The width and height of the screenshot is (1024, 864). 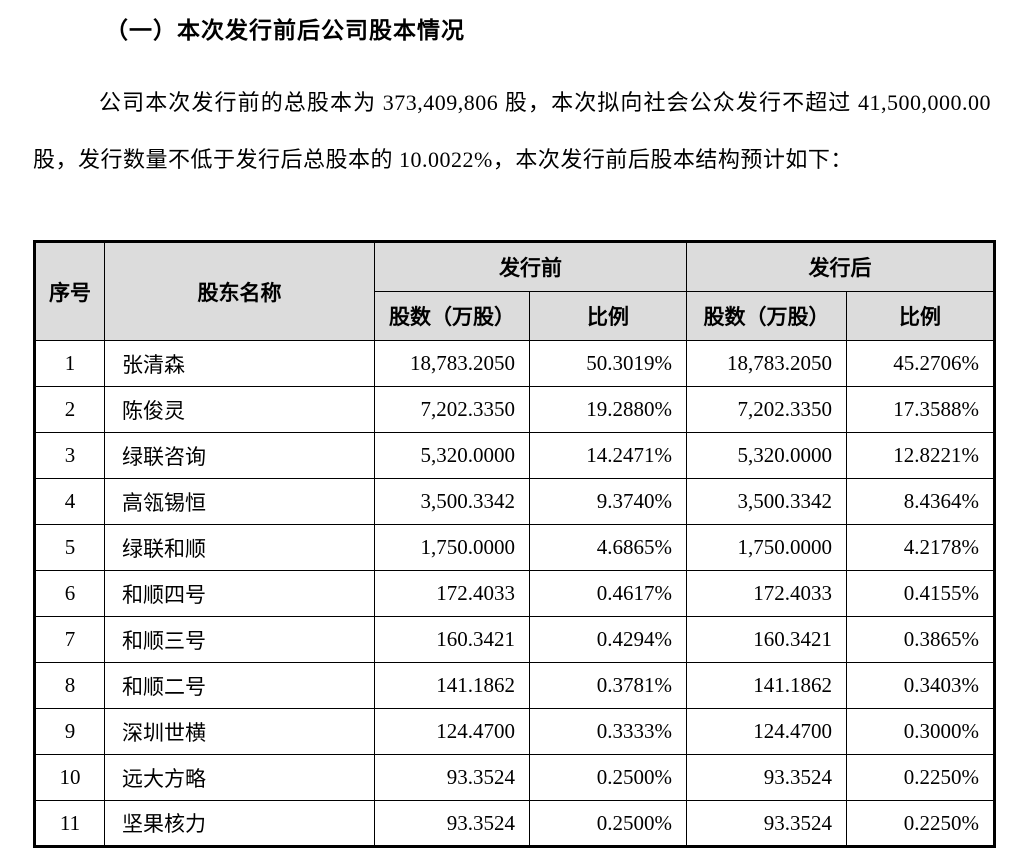 I want to click on cell-pre-shares: 160.3421, so click(x=452, y=639).